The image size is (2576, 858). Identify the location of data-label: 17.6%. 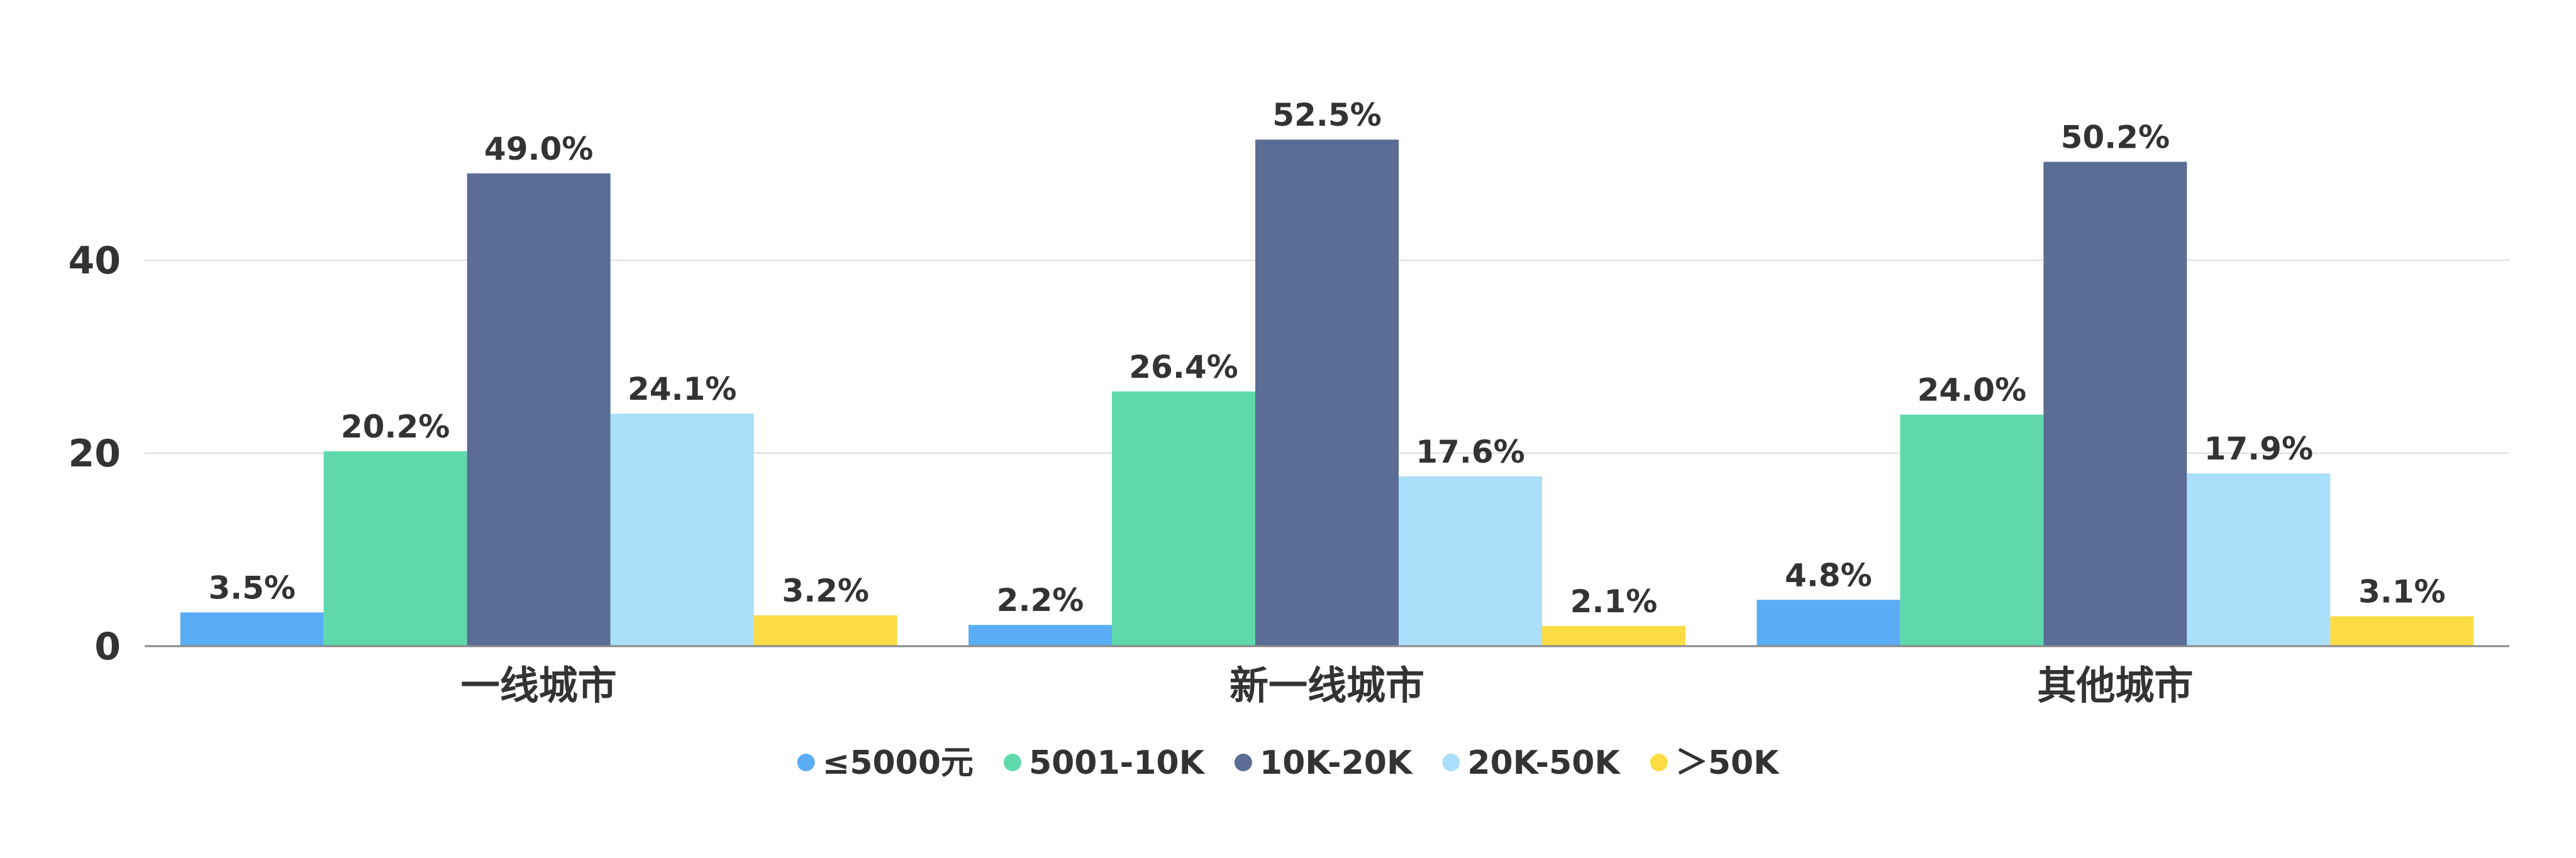
(1470, 452).